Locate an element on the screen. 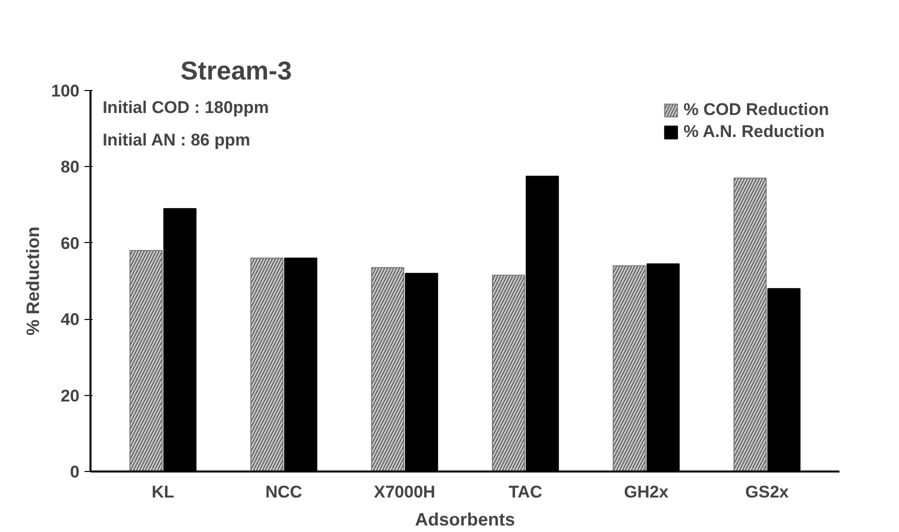 Image resolution: width=899 pixels, height=532 pixels. x-tick-label: X7000H is located at coordinates (405, 492).